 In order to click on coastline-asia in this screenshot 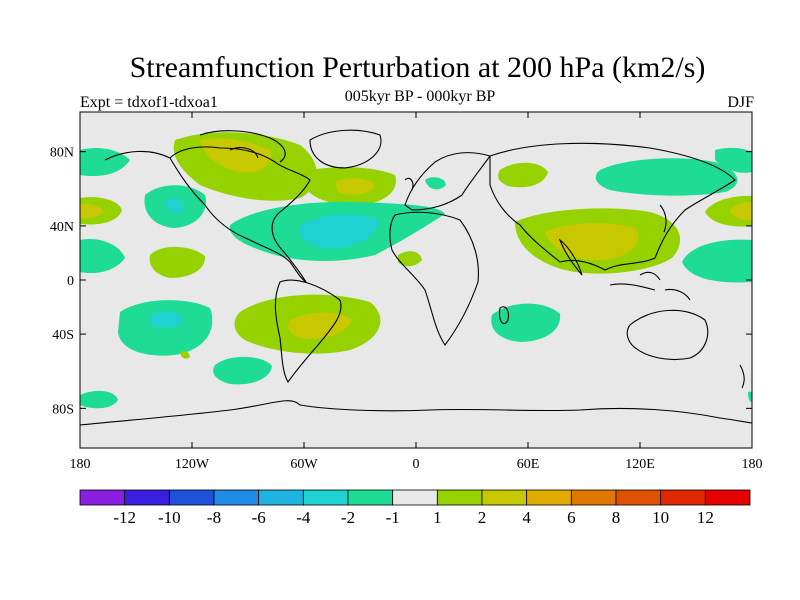, I will do `click(612, 206)`.